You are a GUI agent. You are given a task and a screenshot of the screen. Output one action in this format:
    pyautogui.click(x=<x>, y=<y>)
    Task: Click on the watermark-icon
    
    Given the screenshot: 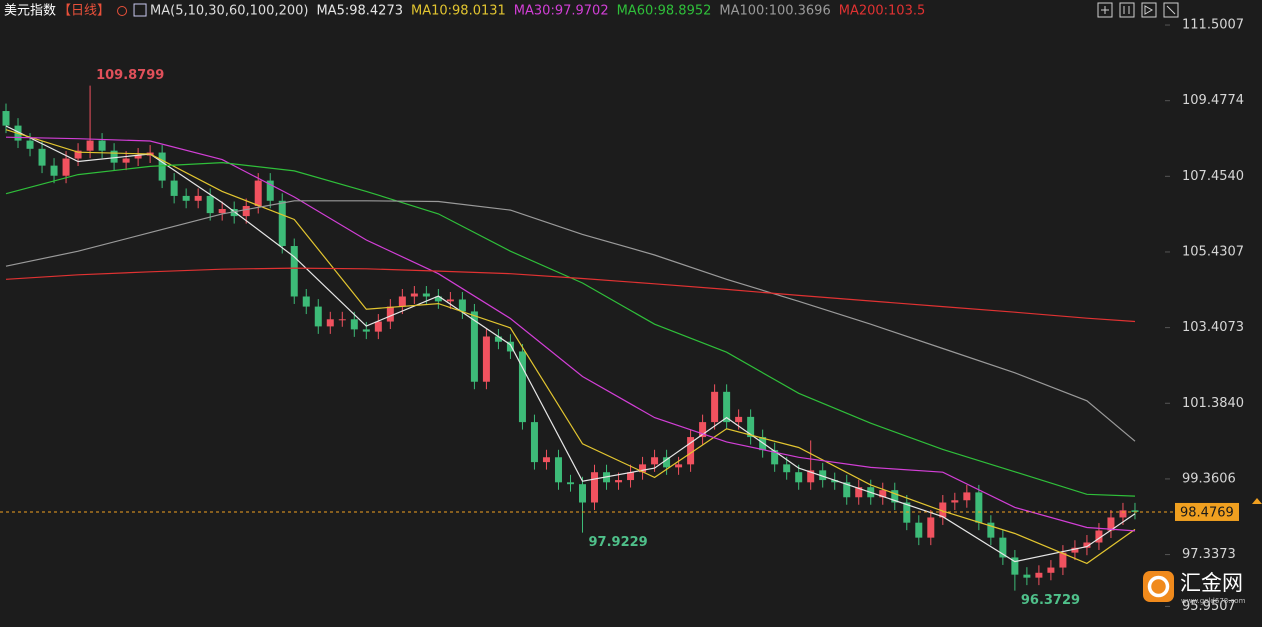 What is the action you would take?
    pyautogui.click(x=1158, y=586)
    